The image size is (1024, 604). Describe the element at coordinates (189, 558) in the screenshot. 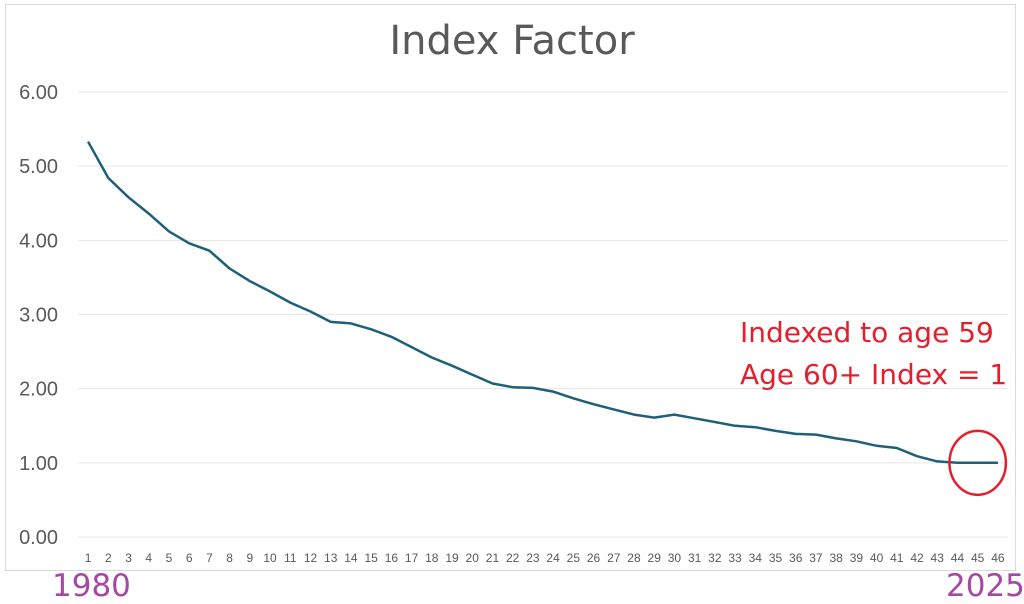

I see `x-tick-label: 6` at that location.